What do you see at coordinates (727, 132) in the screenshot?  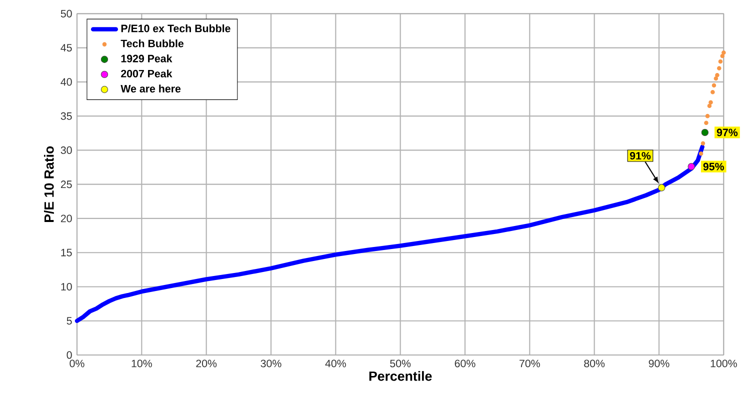 I see `annotation: 97%` at bounding box center [727, 132].